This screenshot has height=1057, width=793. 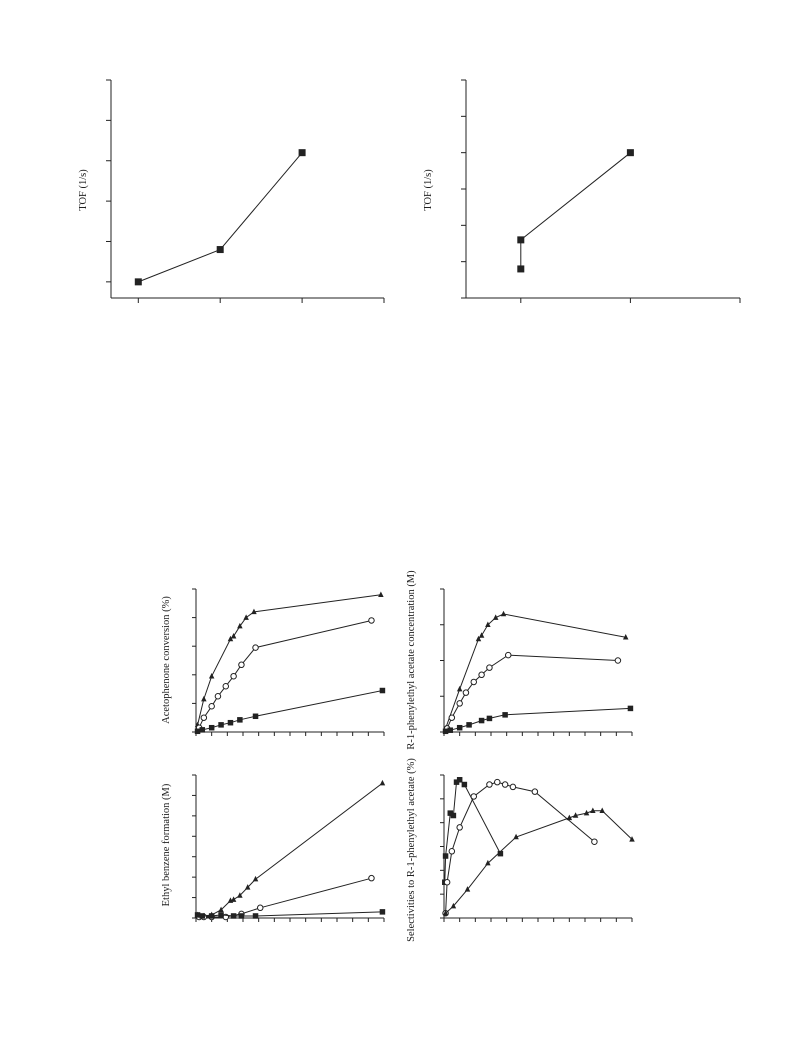 I want to click on chart-top-right: TOF (1/s), so click(x=582, y=191).